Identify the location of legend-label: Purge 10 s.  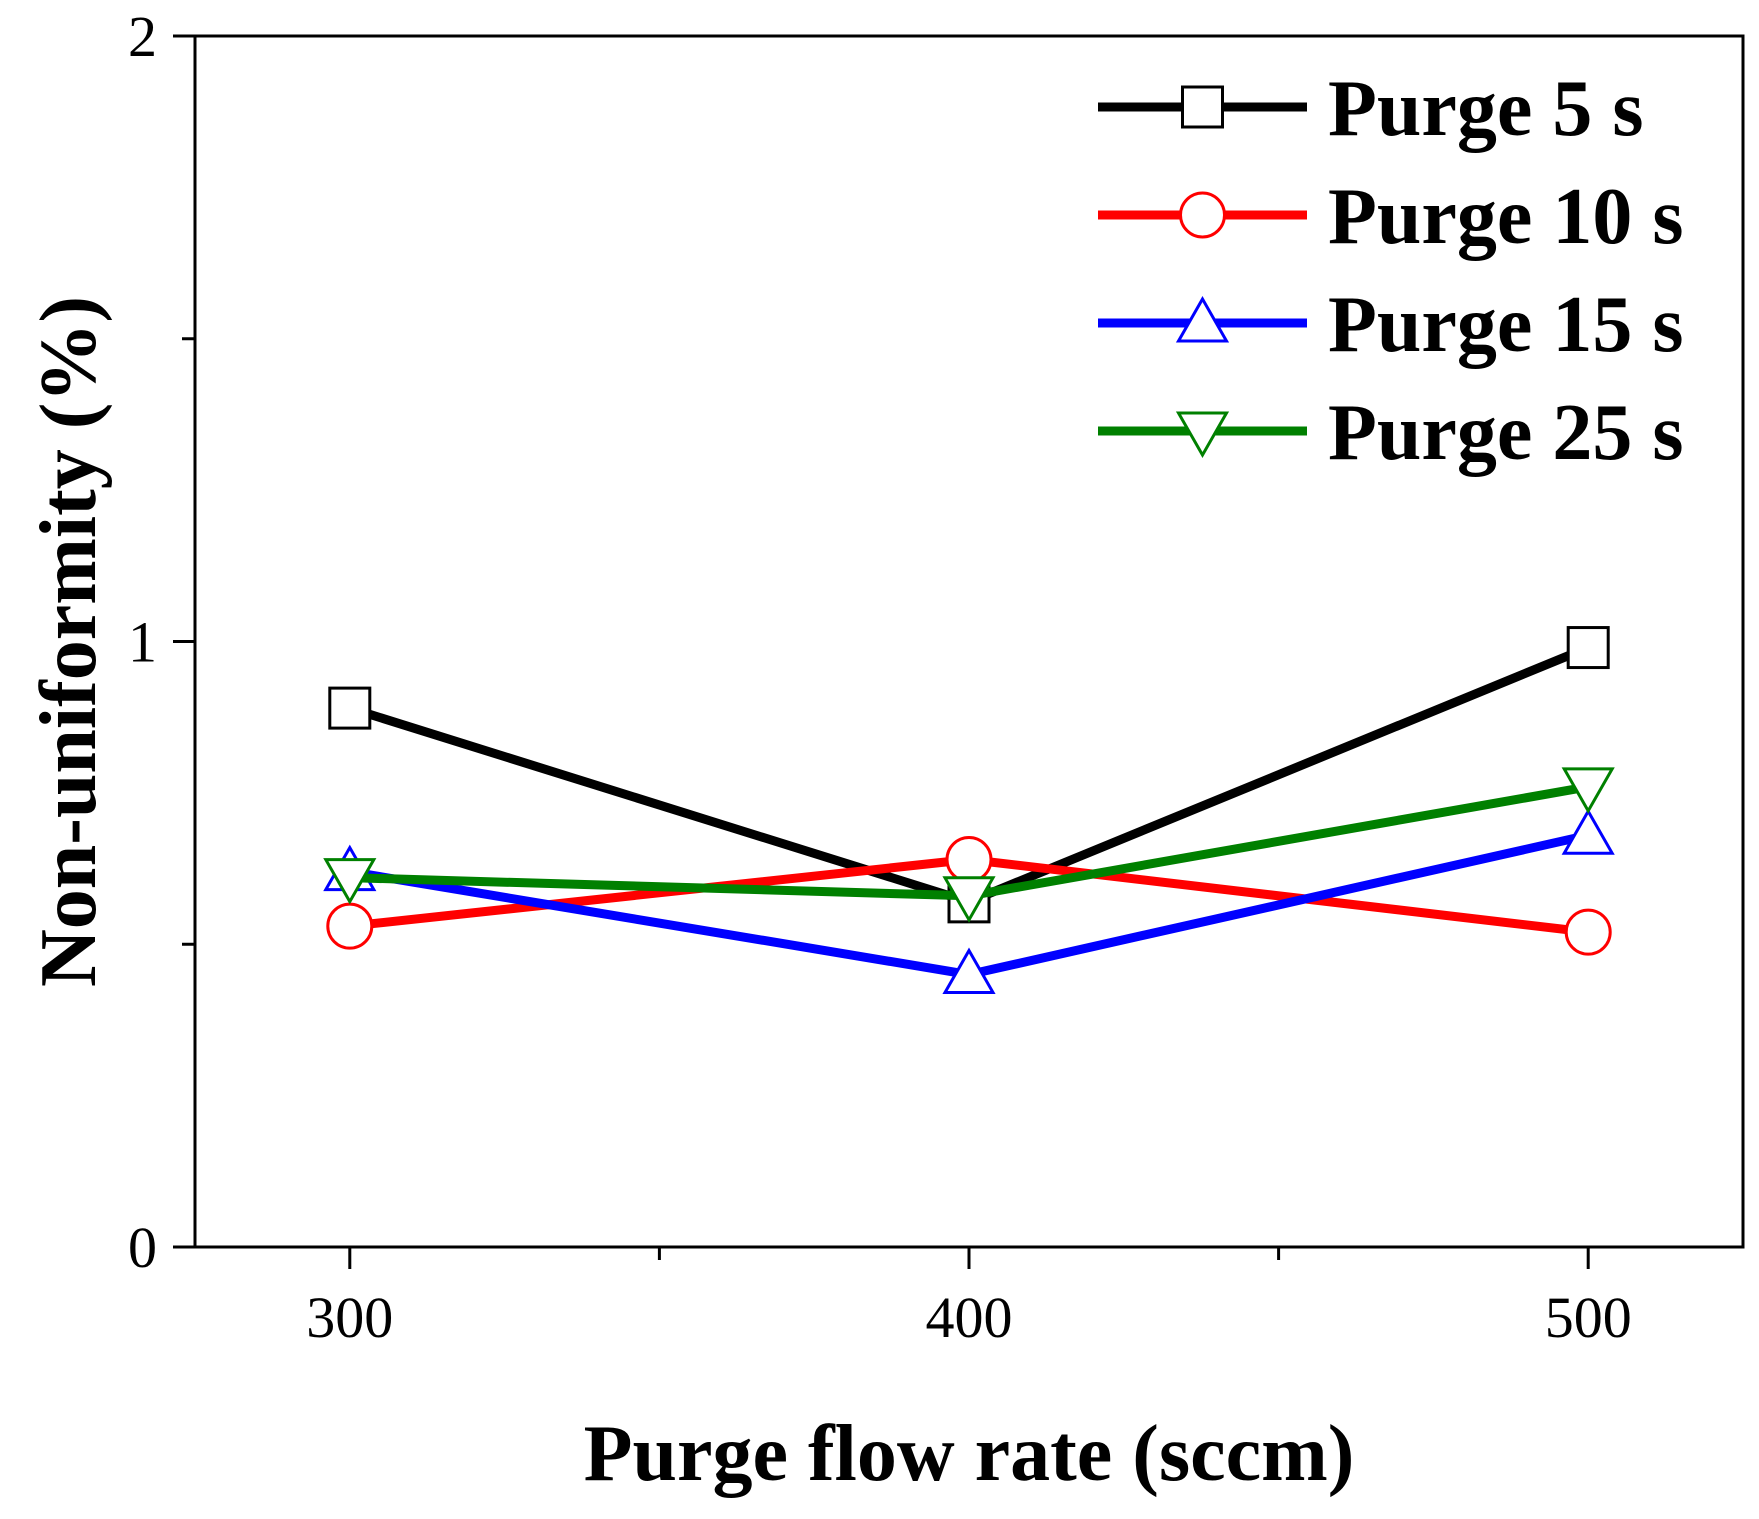
(1506, 217).